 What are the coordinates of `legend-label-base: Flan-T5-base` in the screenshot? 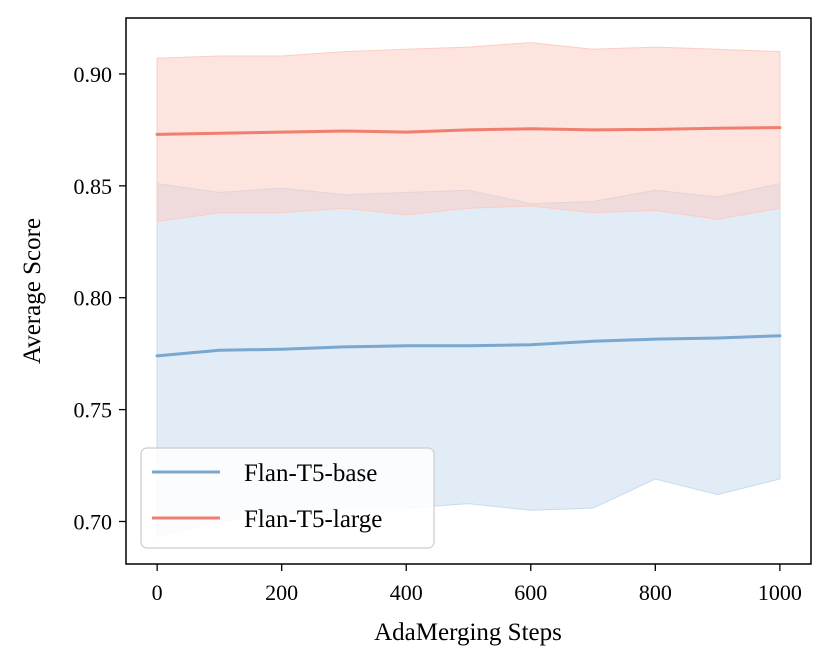 It's located at (310, 473).